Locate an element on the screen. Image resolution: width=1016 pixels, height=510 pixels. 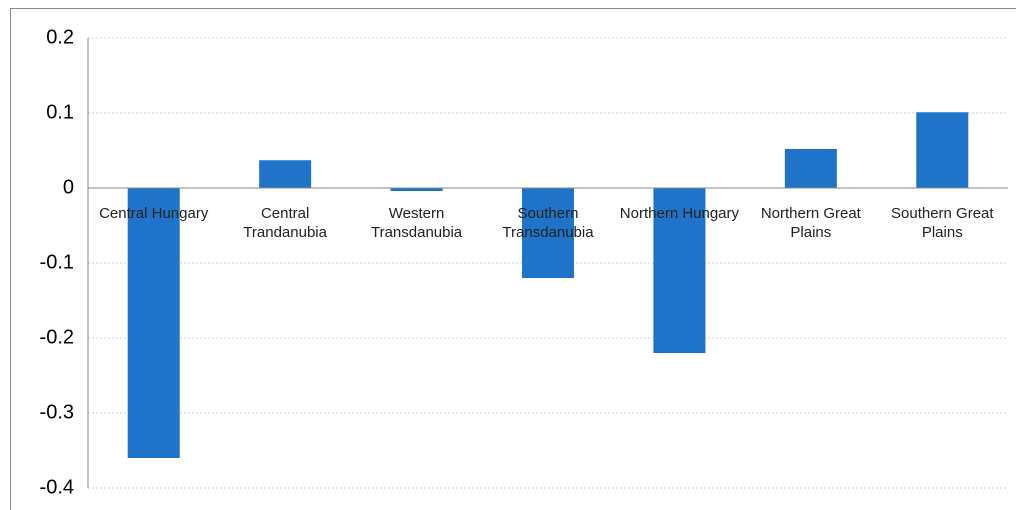
y-tick-label: 0.2 is located at coordinates (60, 37).